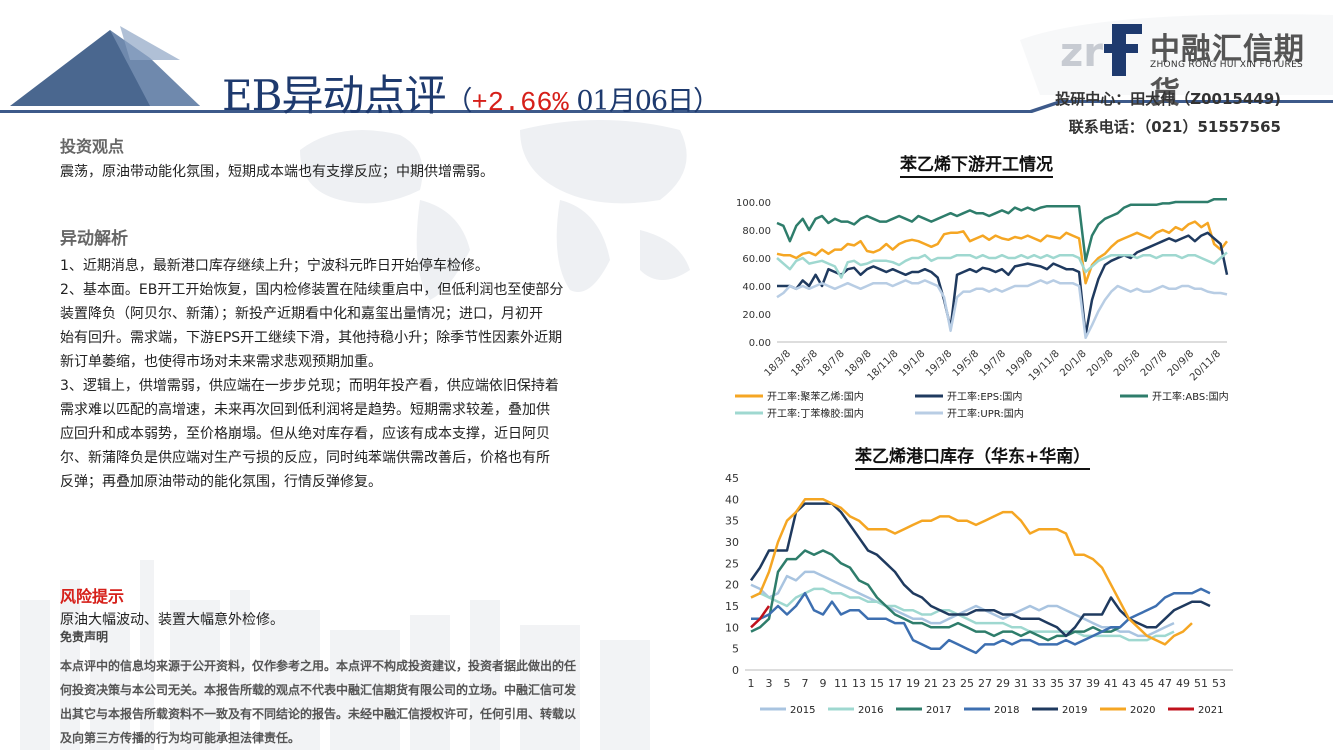 The height and width of the screenshot is (750, 1333). What do you see at coordinates (859, 683) in the screenshot?
I see `chart2-xtick-label: 13` at bounding box center [859, 683].